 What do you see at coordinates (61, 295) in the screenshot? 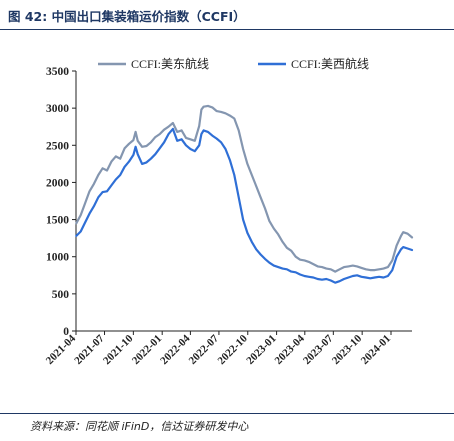
I see `y-tick-label: 500` at bounding box center [61, 295].